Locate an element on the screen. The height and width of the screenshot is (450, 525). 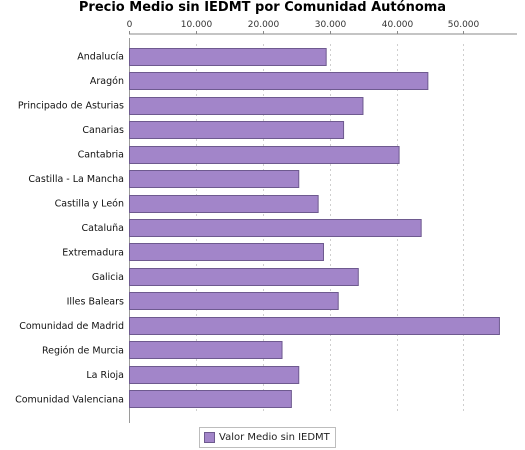
x-tick-label: 0 is located at coordinates (130, 25).